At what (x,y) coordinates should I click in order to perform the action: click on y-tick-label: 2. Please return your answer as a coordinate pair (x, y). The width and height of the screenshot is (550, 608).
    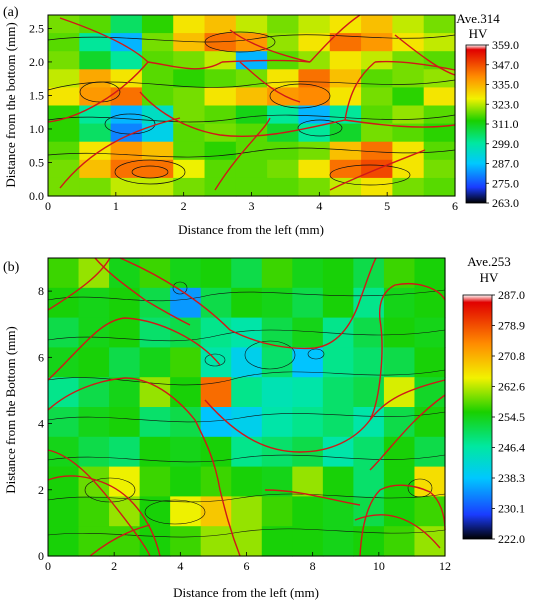
    Looking at the image, I should click on (41, 490).